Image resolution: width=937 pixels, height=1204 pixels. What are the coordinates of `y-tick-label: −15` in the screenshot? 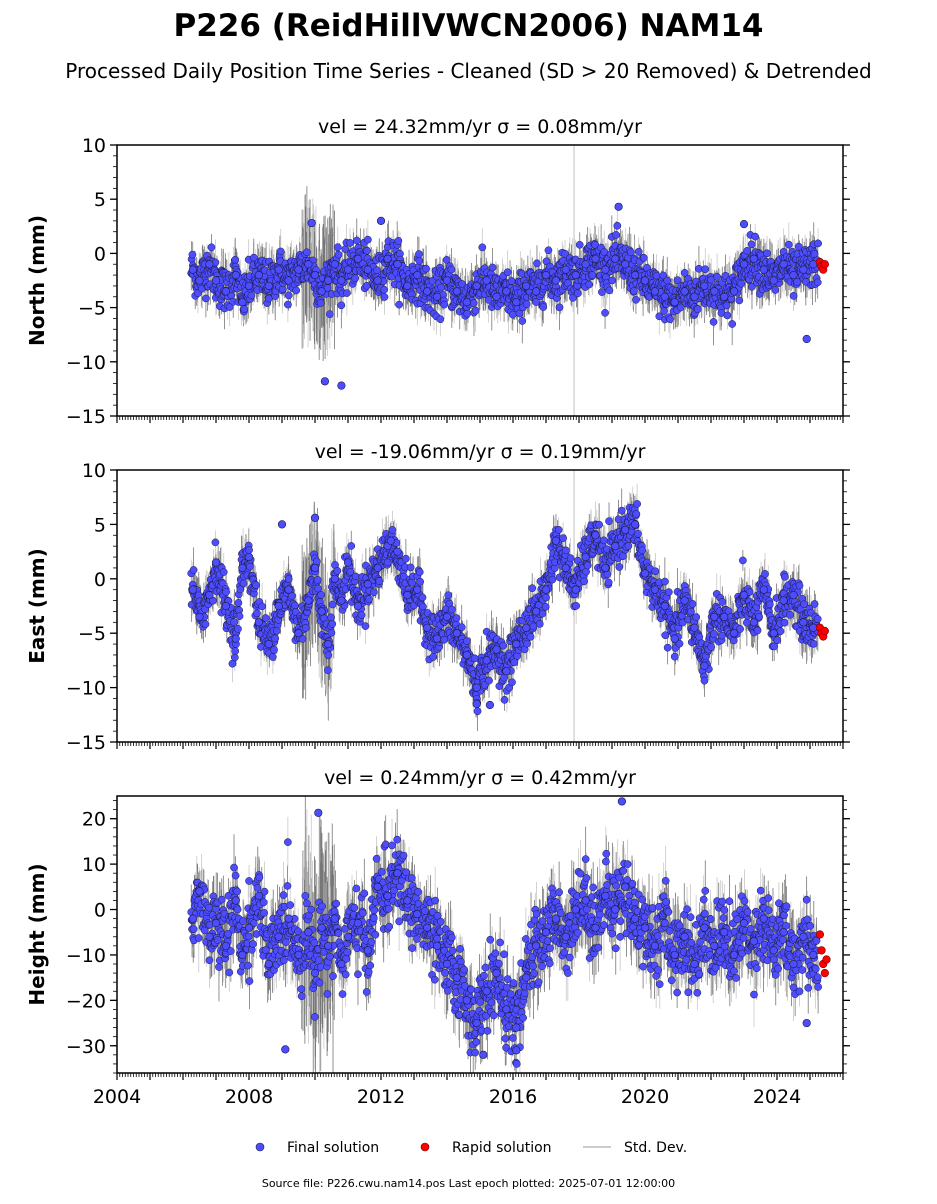 It's located at (86, 417).